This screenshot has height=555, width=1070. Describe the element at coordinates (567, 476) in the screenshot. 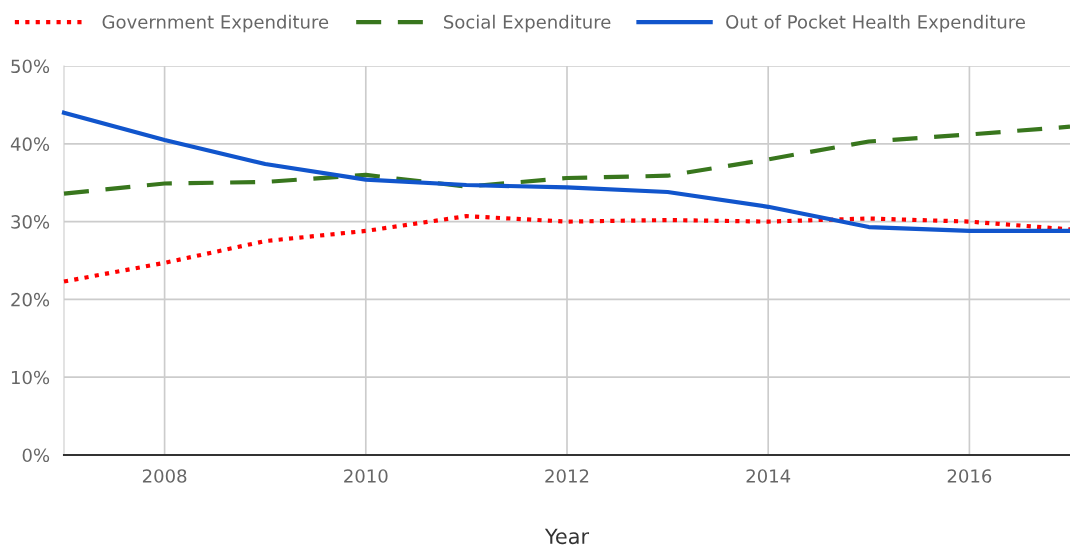

I see `x-tick-label: 2012` at that location.